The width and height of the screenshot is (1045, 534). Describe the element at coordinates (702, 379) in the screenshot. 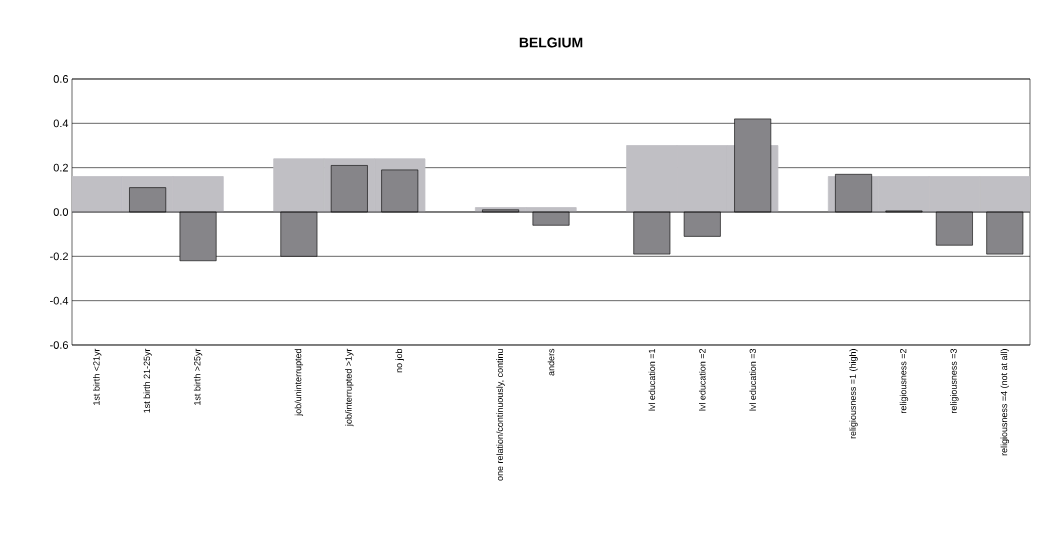

I see `x-tick-label: lvl education =2` at that location.